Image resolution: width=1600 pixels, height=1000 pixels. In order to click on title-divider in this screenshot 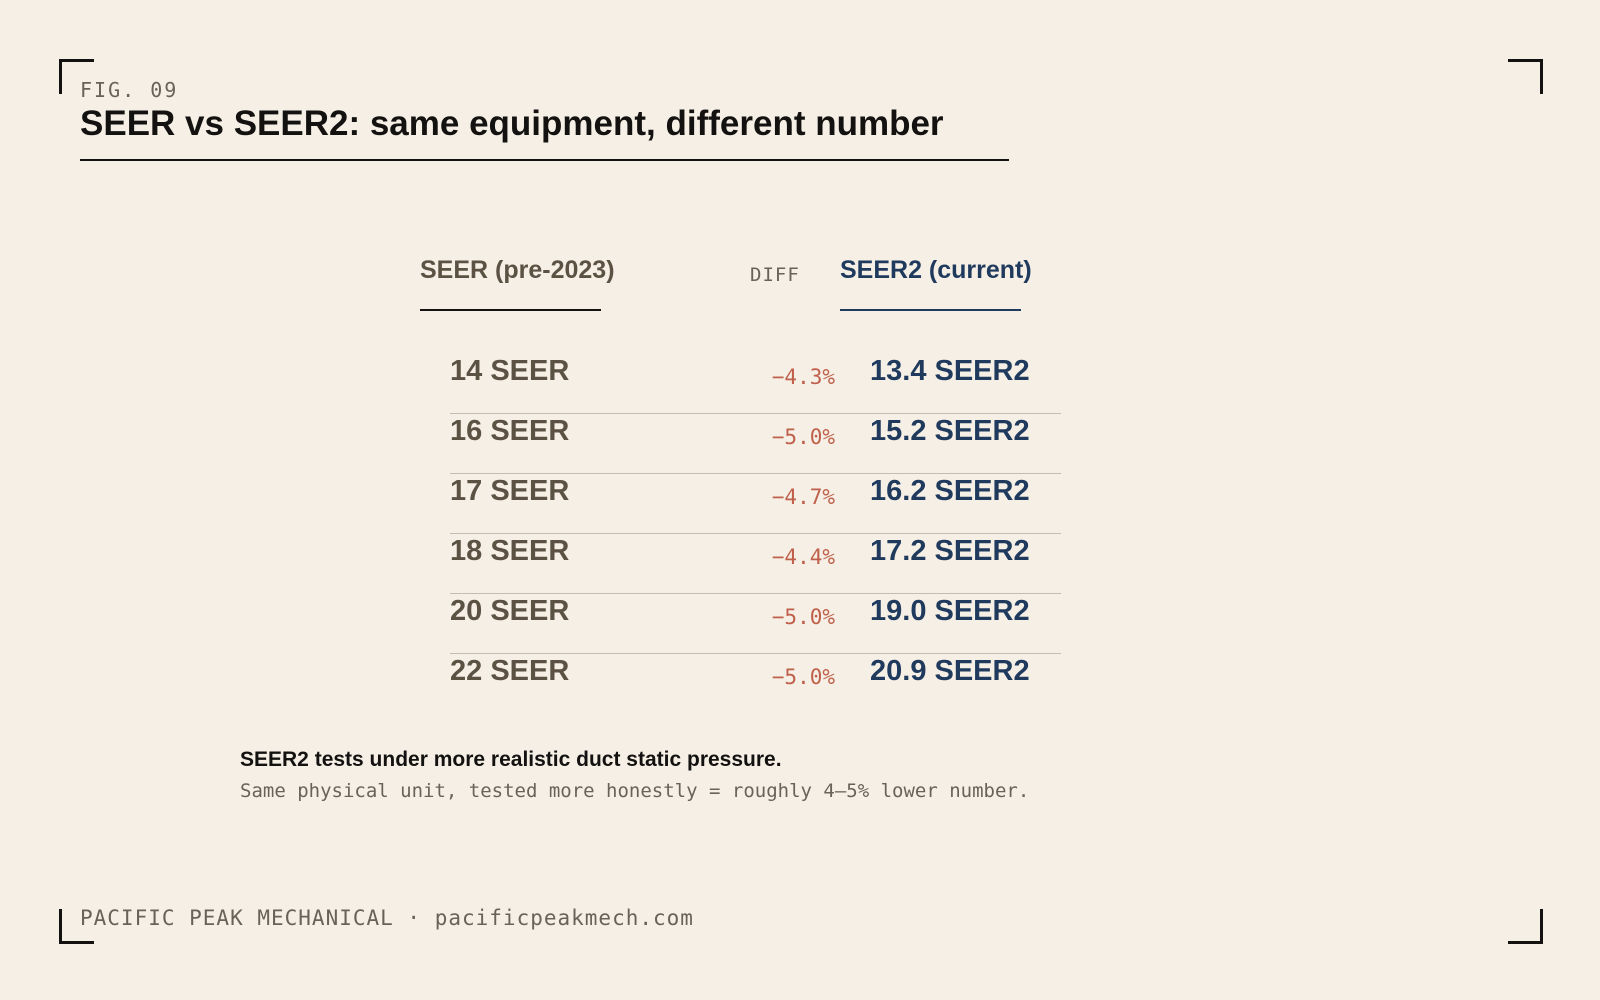, I will do `click(544, 160)`.